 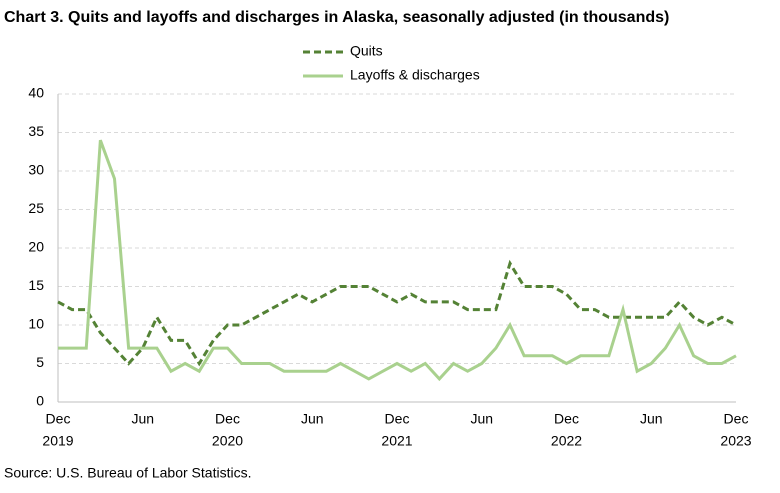 I want to click on y-tick-label: 10, so click(x=36, y=324).